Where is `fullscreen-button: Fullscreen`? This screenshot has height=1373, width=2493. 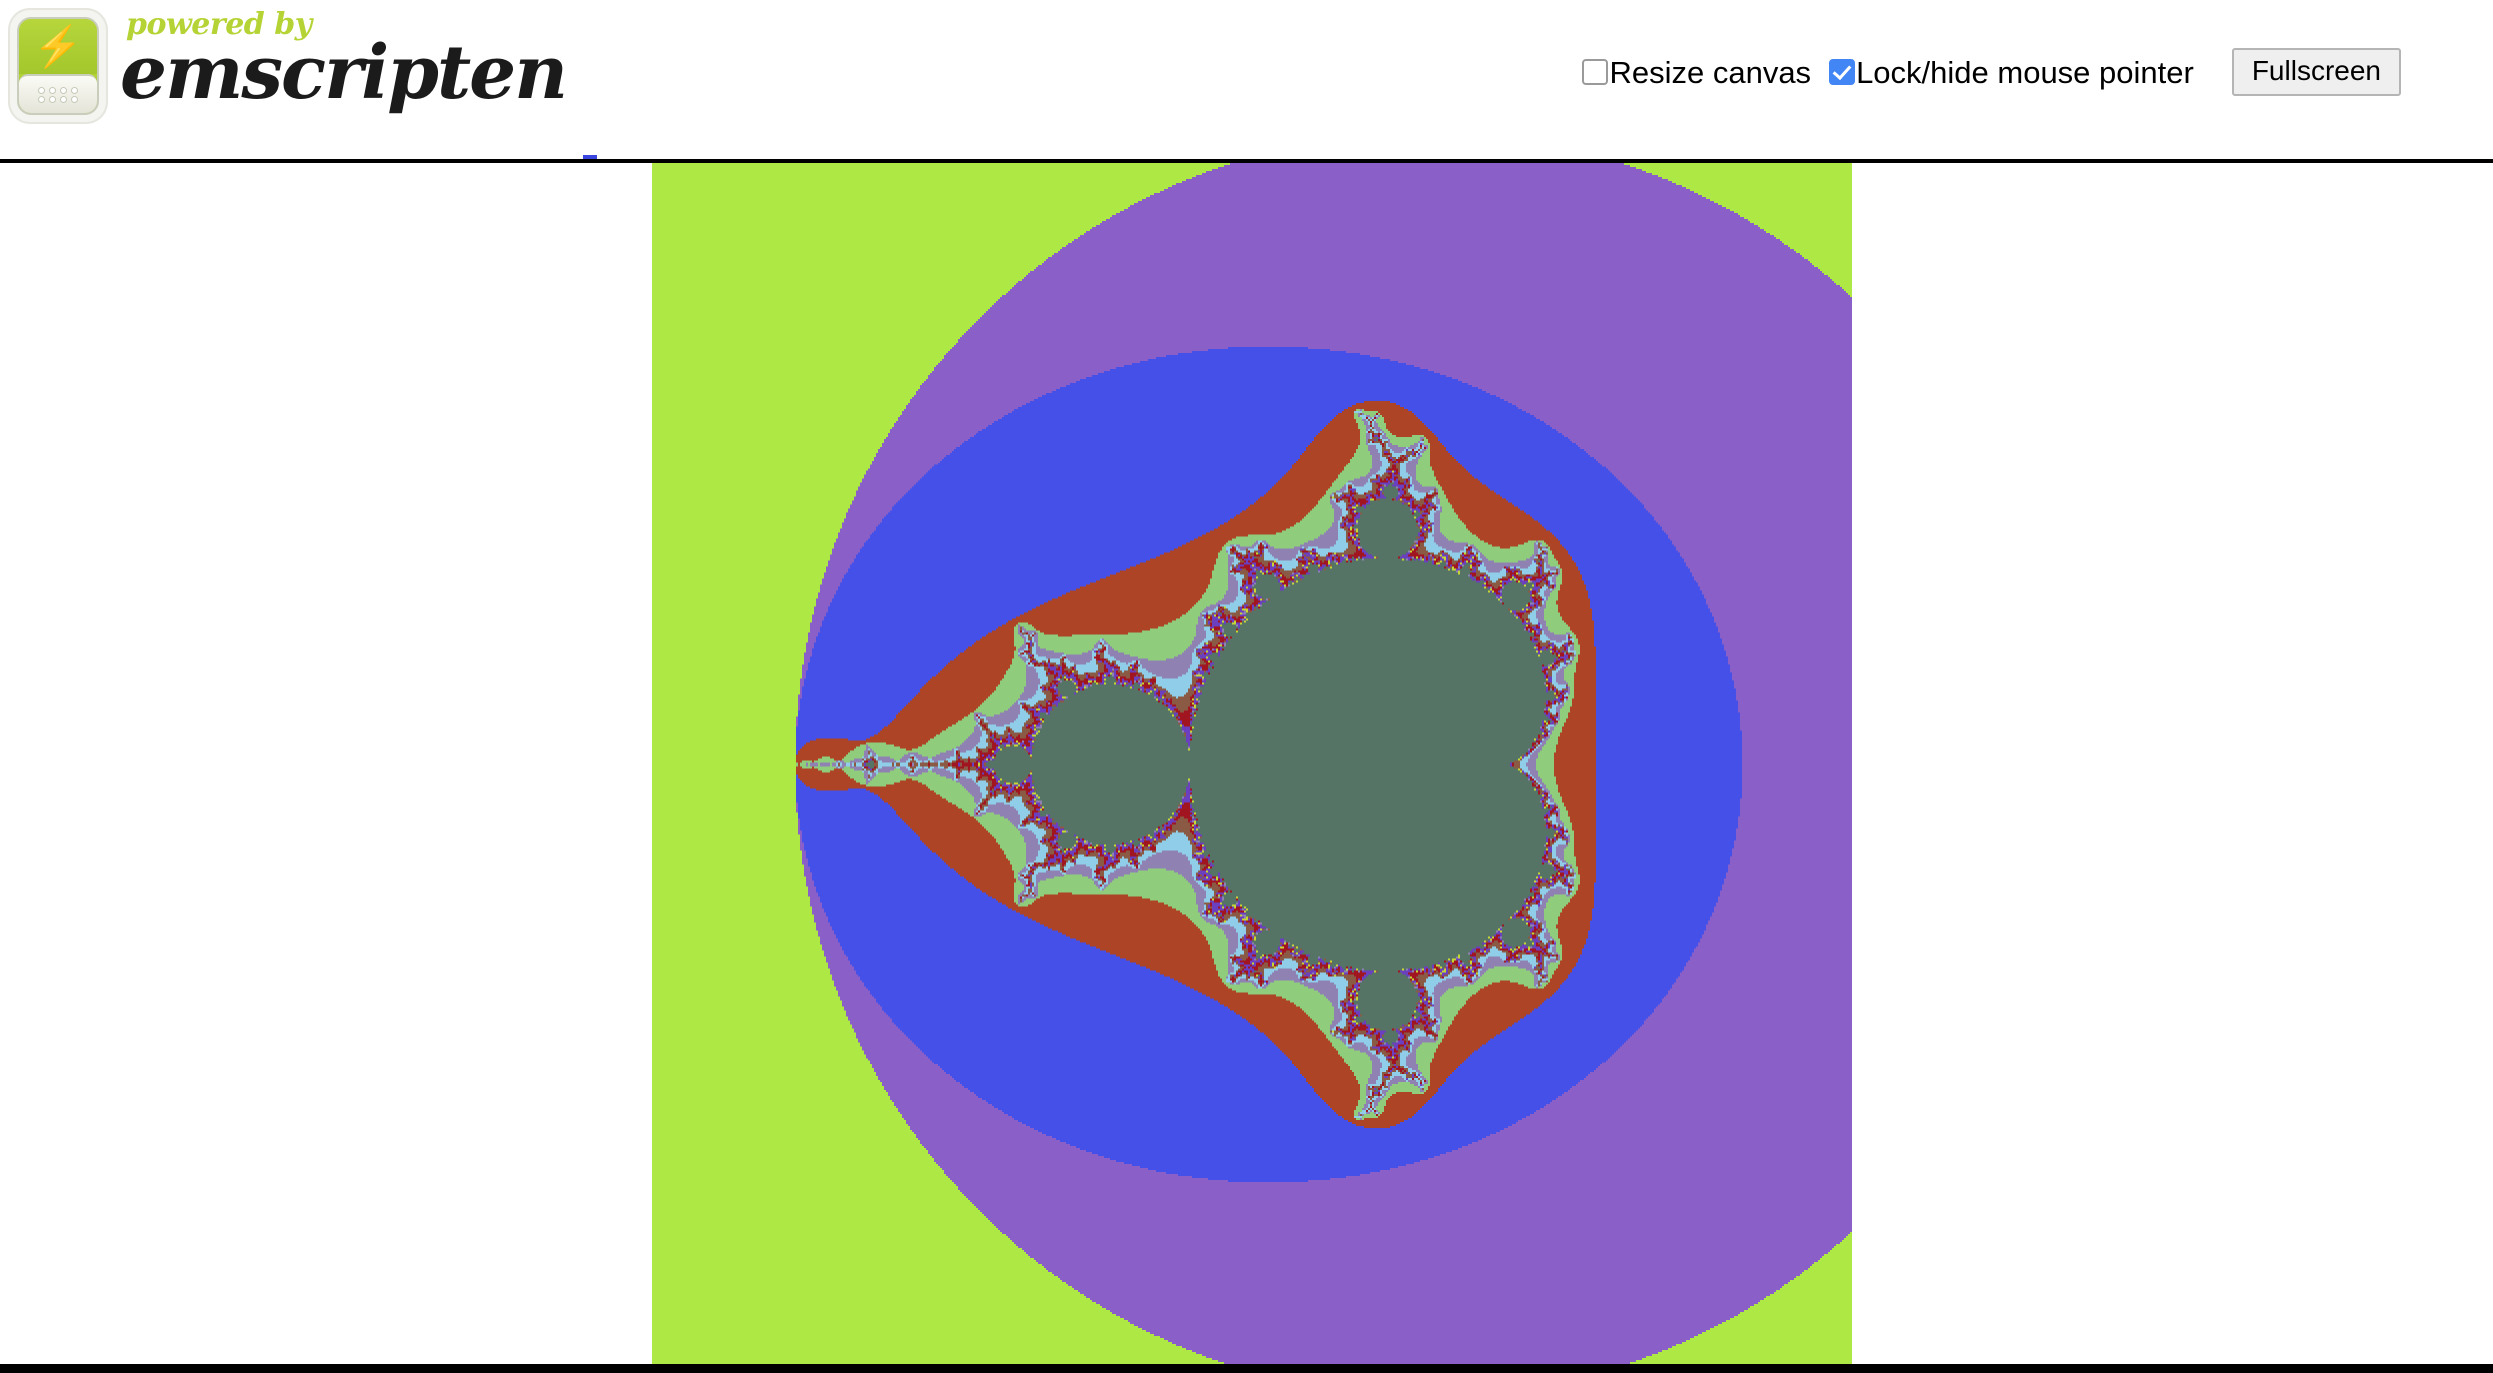
fullscreen-button: Fullscreen is located at coordinates (2316, 72).